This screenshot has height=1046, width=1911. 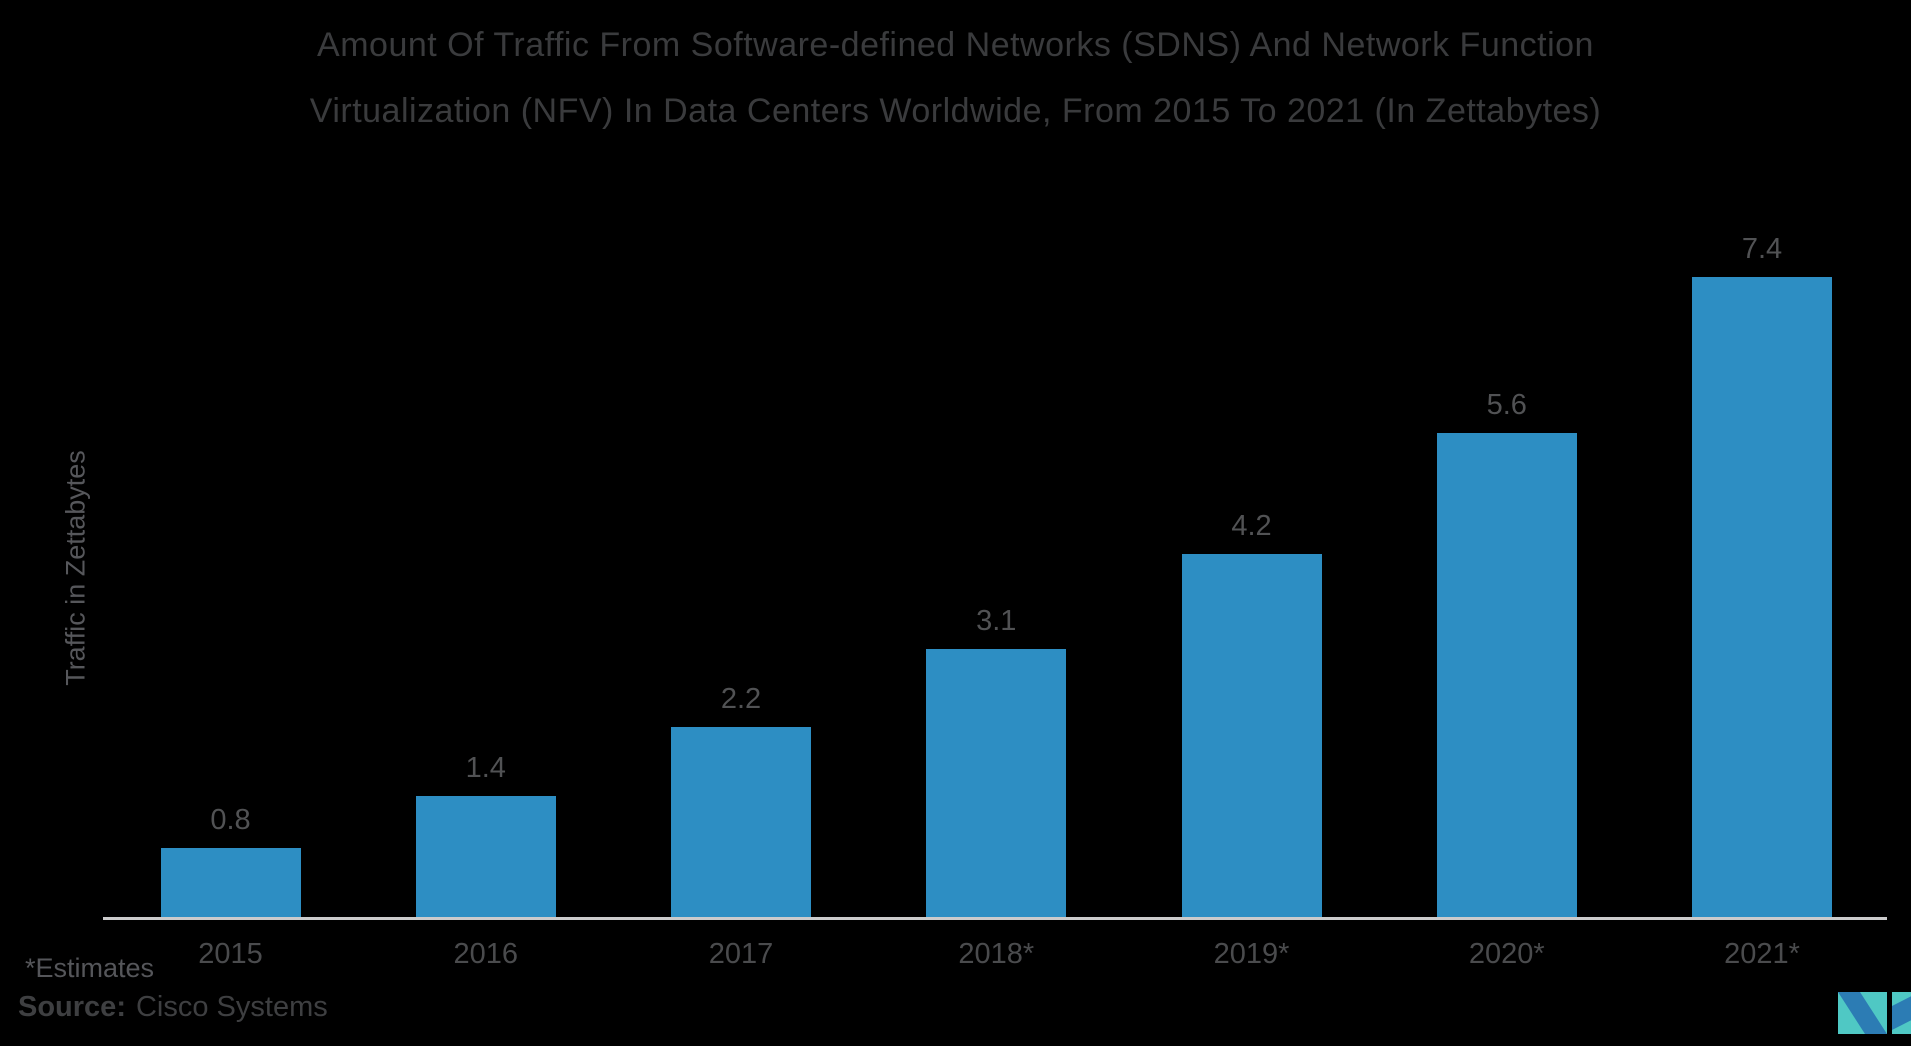 I want to click on bar-value-label-2016: 1.4, so click(x=485, y=768).